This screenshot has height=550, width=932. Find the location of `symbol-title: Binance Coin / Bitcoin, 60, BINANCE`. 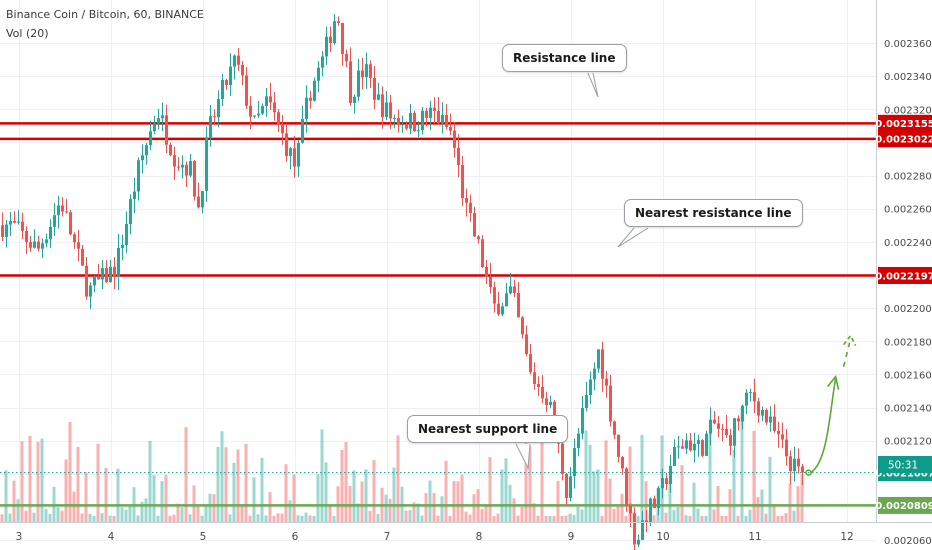

symbol-title: Binance Coin / Bitcoin, 60, BINANCE is located at coordinates (105, 14).